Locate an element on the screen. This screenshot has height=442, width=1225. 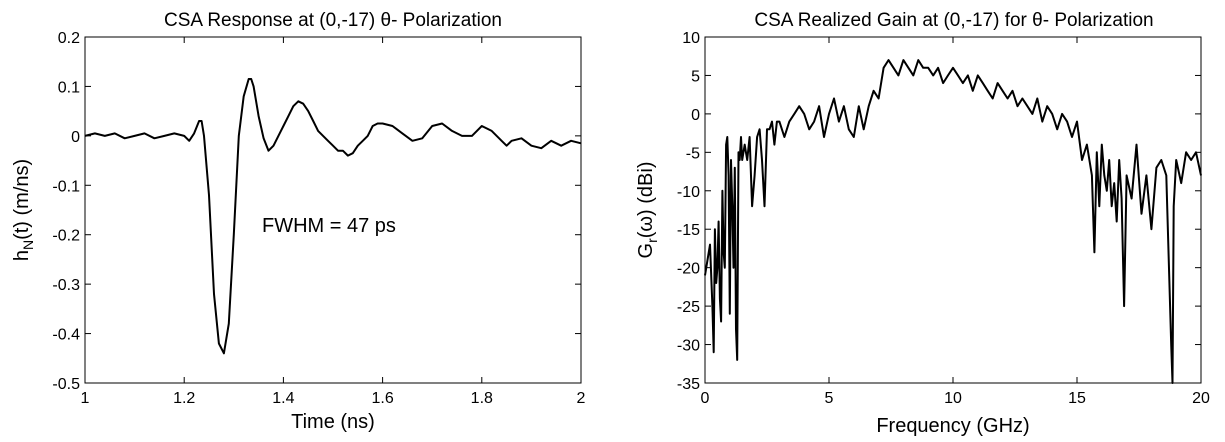
x-tick-label: 1.8 is located at coordinates (482, 398).